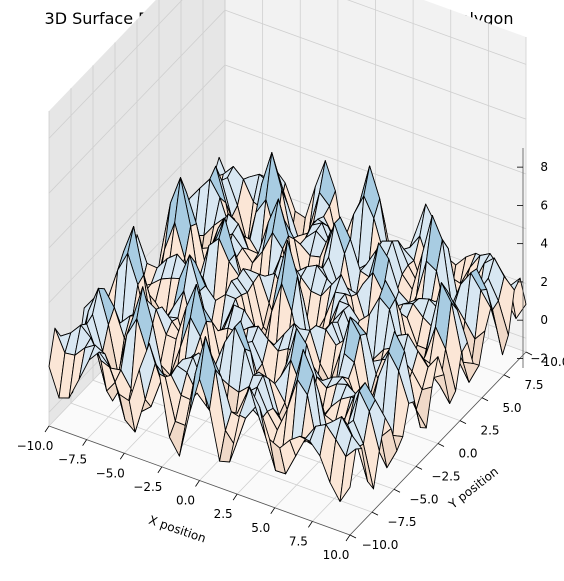  I want to click on x-tick-label: 7.5, so click(298, 541).